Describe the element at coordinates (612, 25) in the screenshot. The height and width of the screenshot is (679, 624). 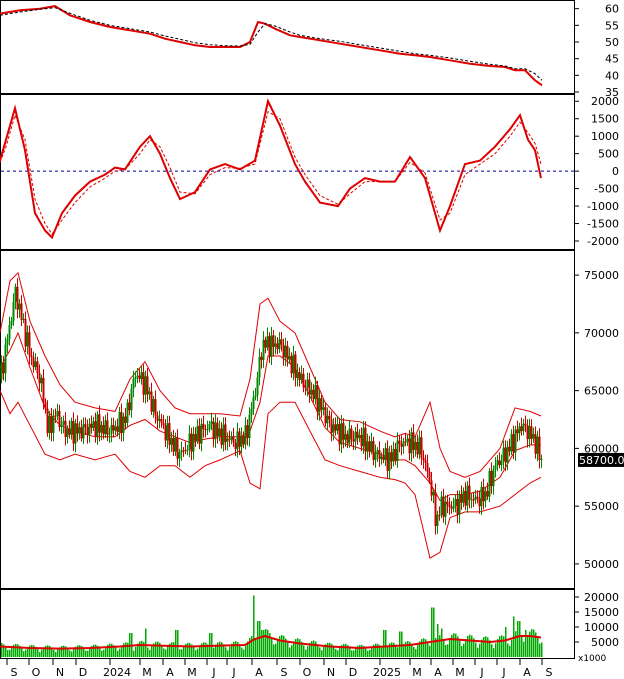
I see `oscillator-1-tick-label: 55` at that location.